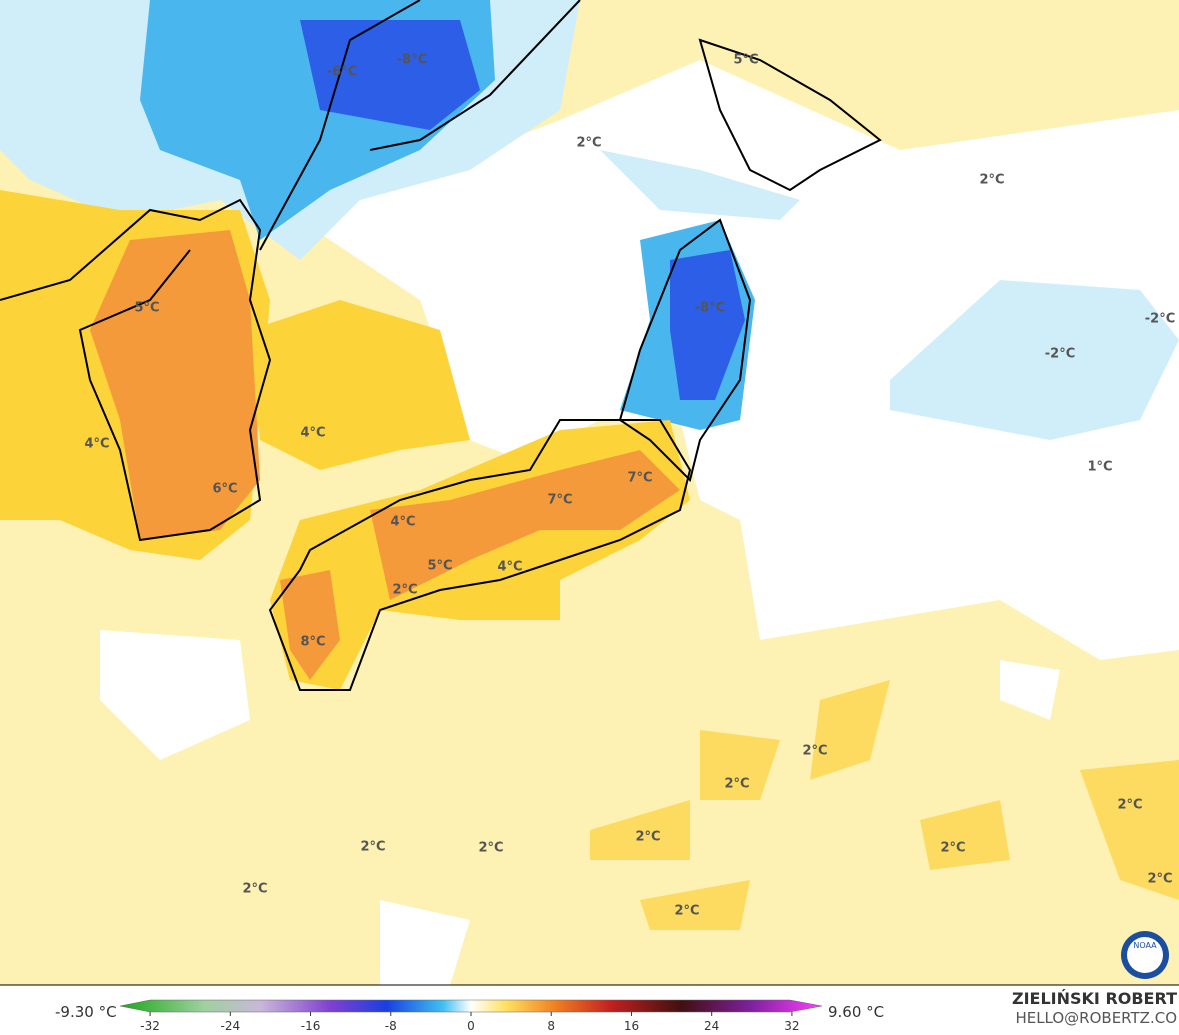  I want to click on temperature-label: 1°C, so click(1099, 467).